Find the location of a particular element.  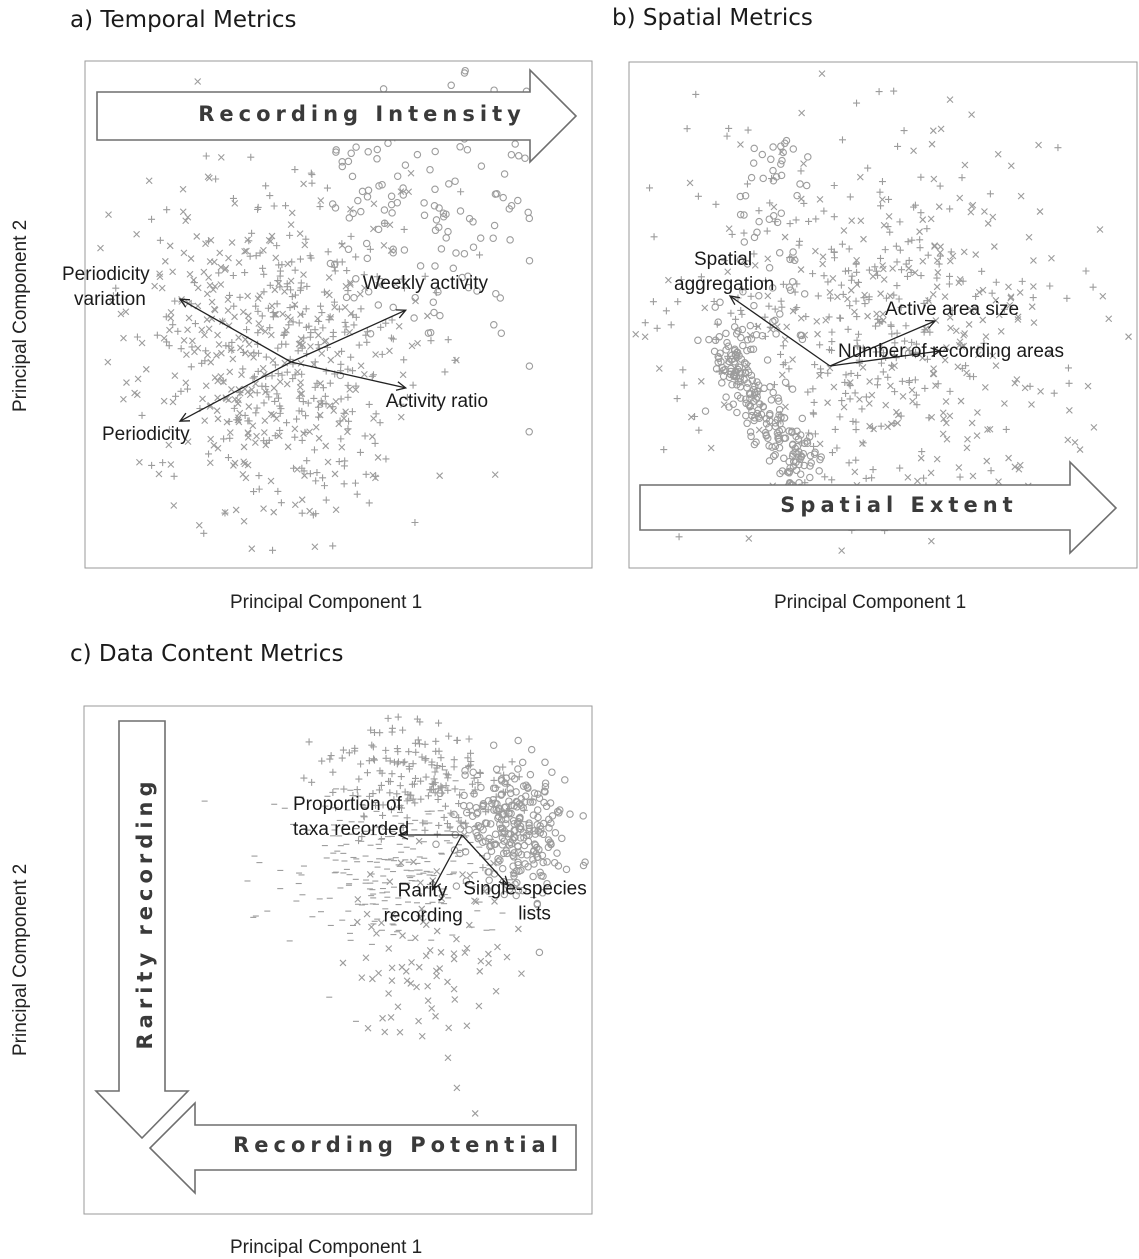

loading-vector-line is located at coordinates (235, 330).